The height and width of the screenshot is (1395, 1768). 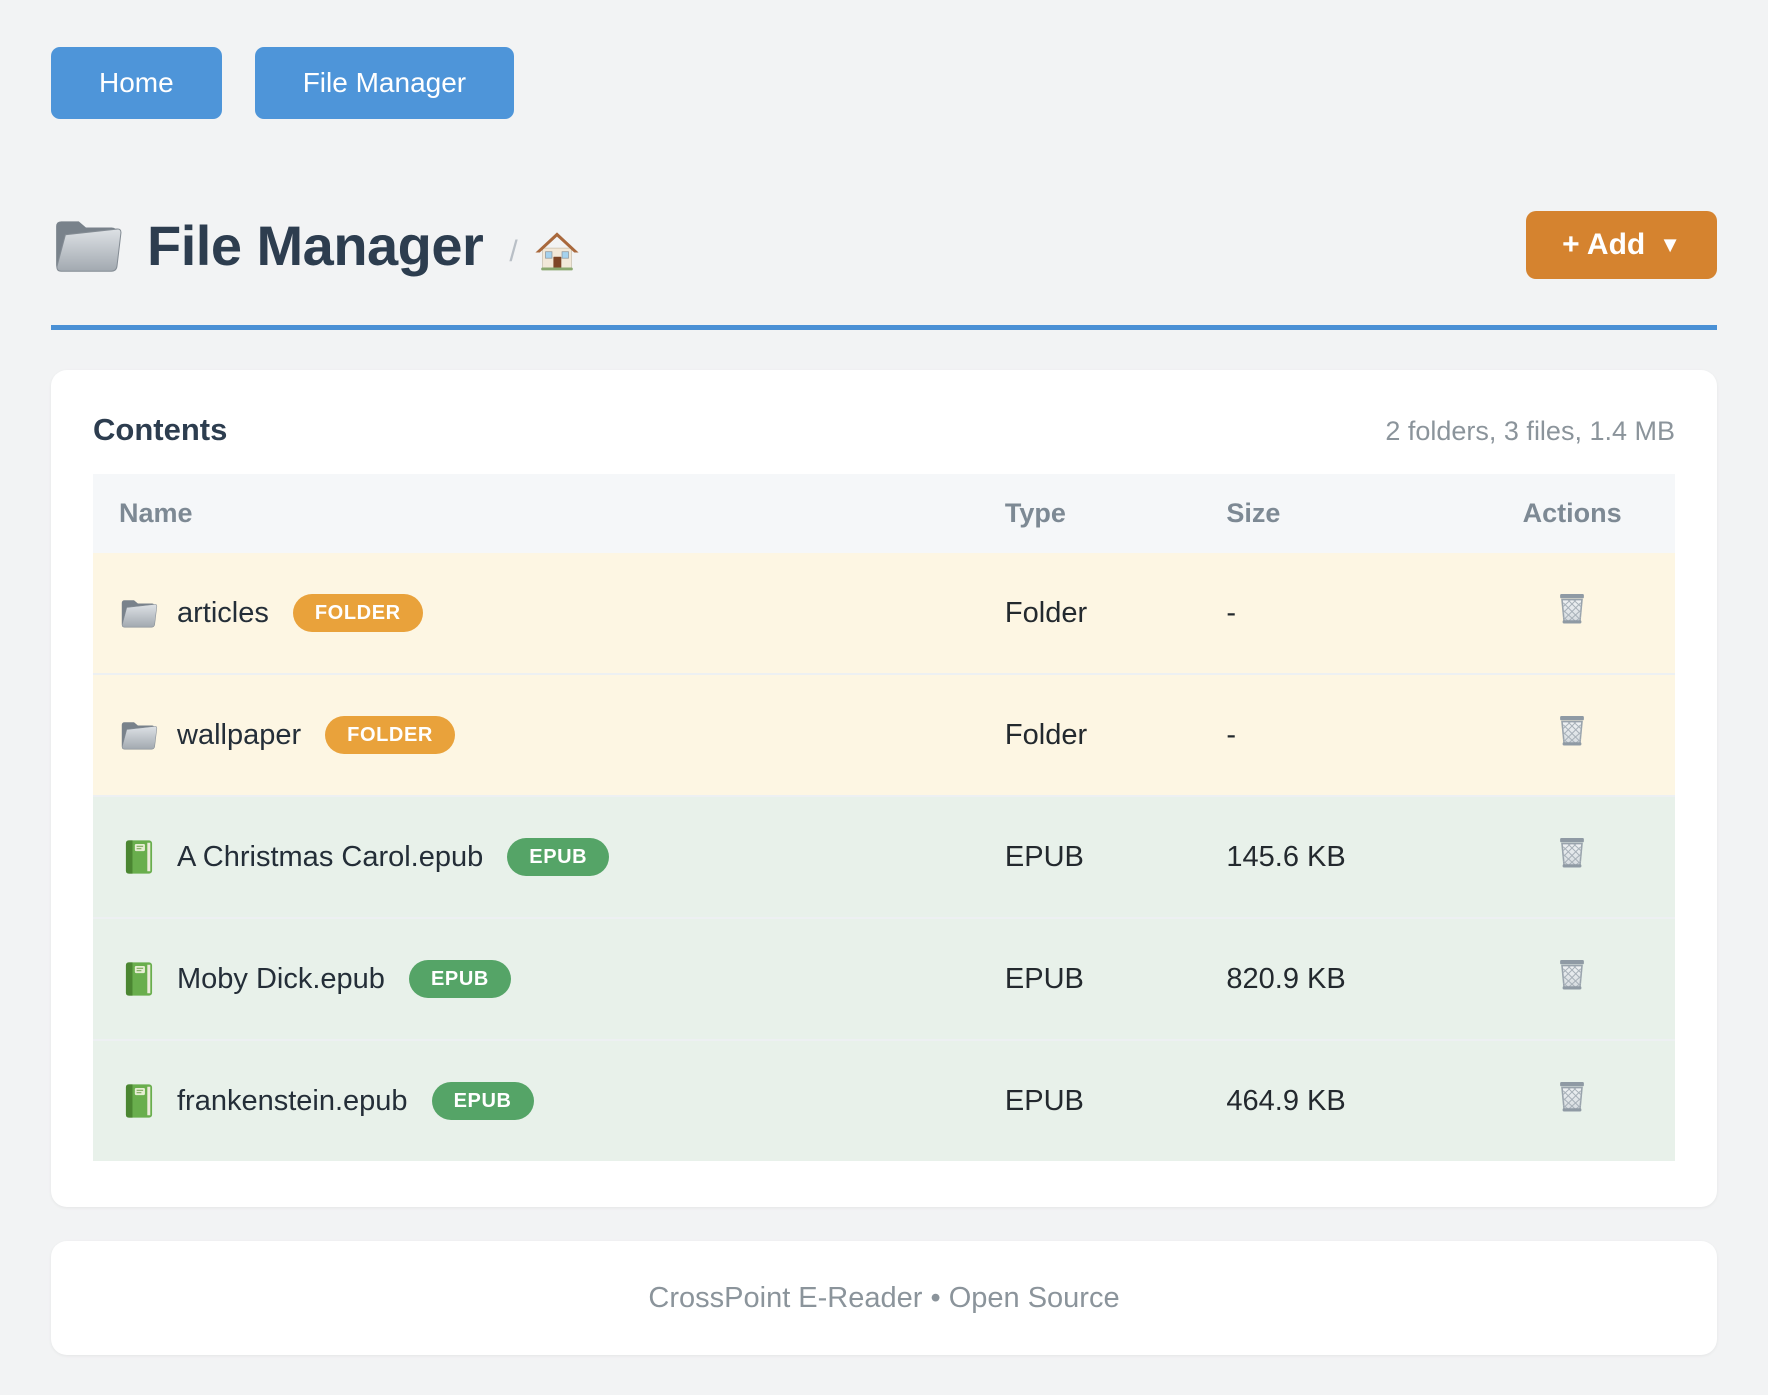 I want to click on home-icon, so click(x=557, y=251).